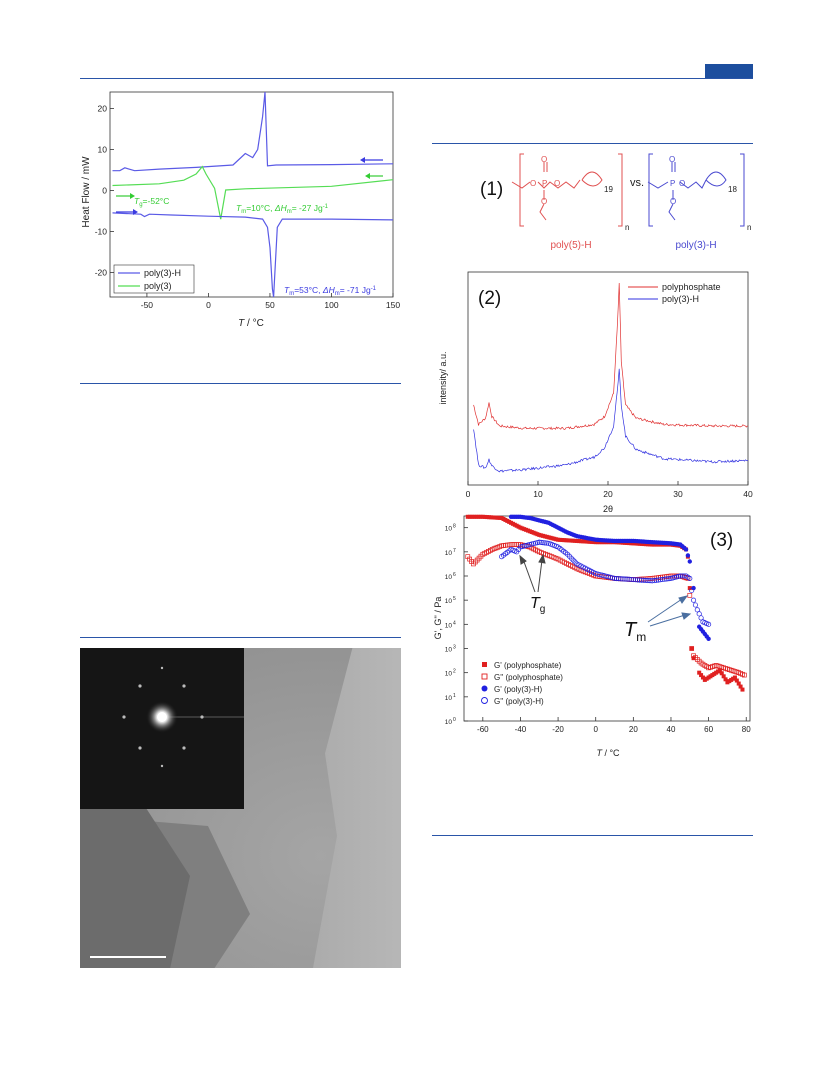 The width and height of the screenshot is (833, 1091). I want to click on rheology-x-tick-label: 40, so click(671, 729).